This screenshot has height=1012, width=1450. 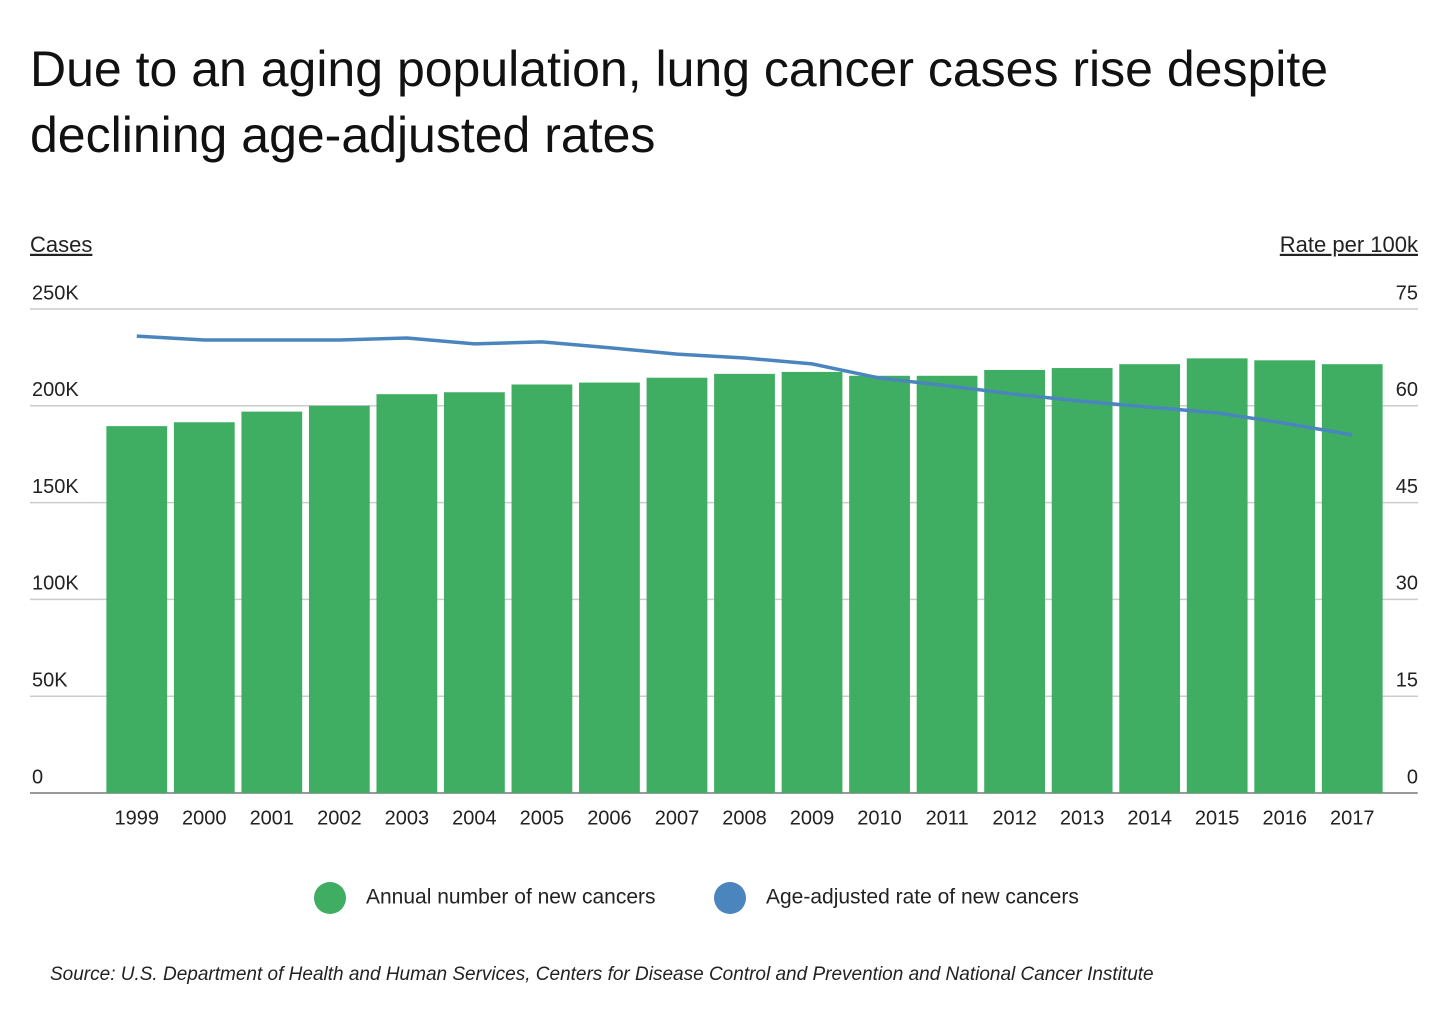 I want to click on y-tick-label: 0, so click(x=37, y=777).